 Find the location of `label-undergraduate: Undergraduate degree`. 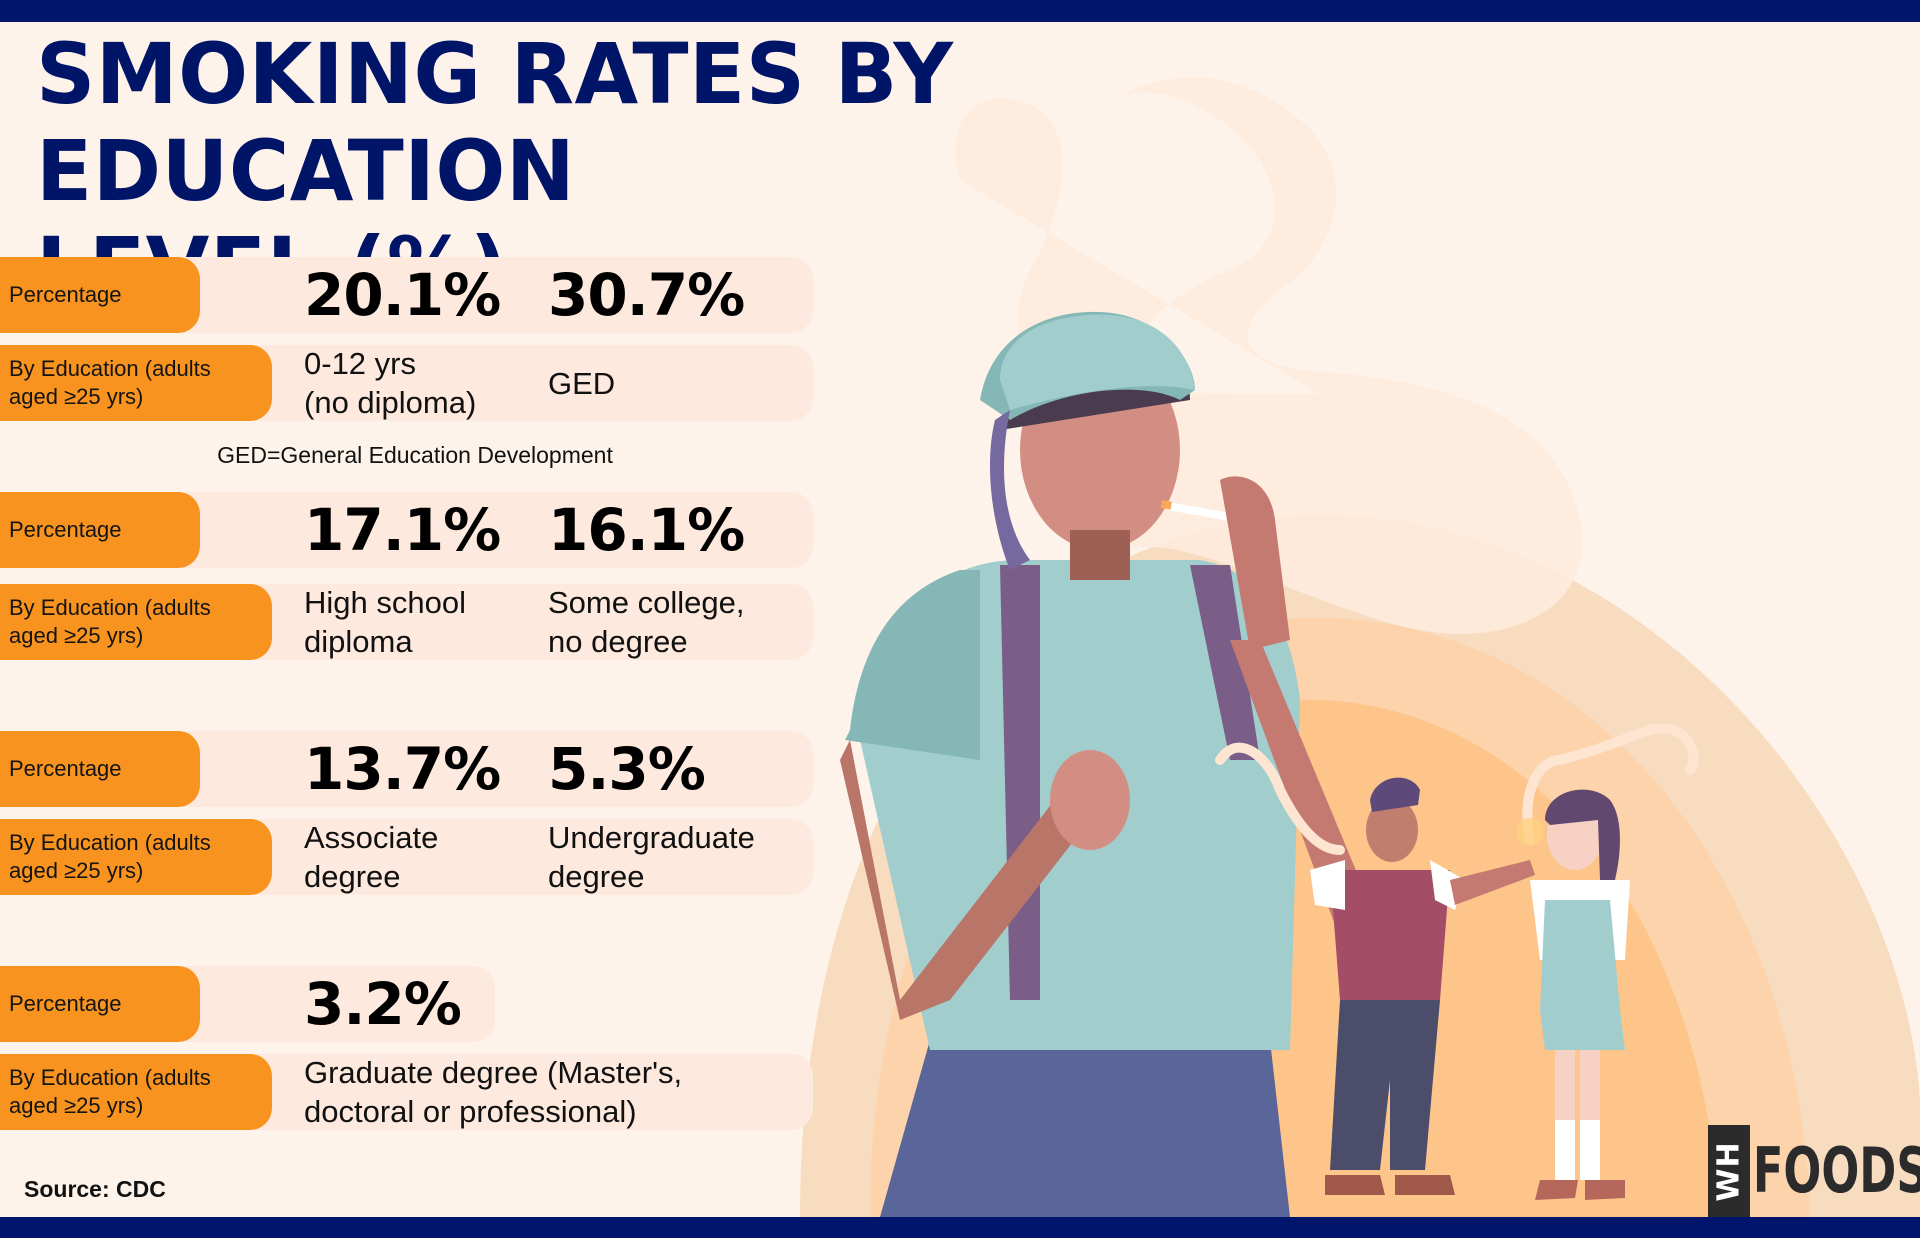

label-undergraduate: Undergraduate degree is located at coordinates (651, 857).